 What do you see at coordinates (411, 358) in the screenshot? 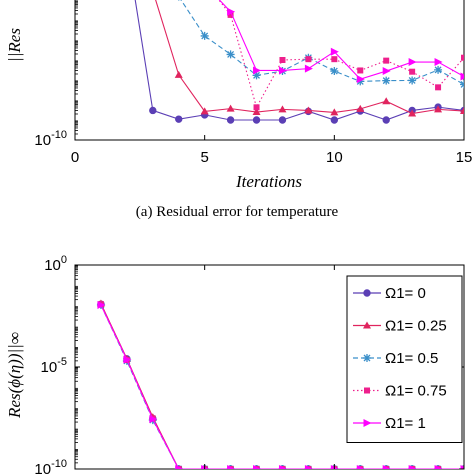
I see `legend-entry-3: Ω1= 0.5` at bounding box center [411, 358].